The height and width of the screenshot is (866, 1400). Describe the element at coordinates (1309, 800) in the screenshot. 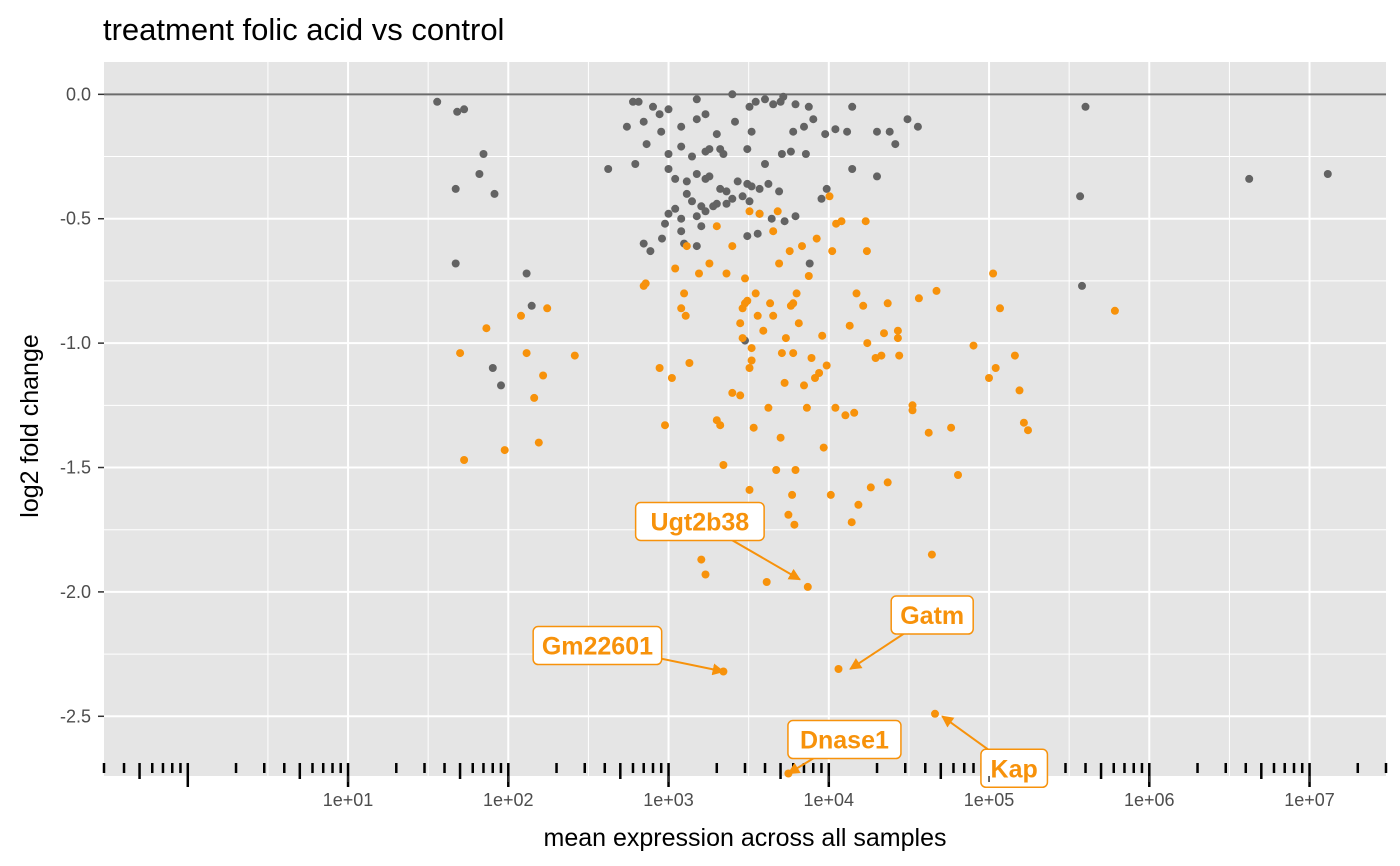

I see `x-tick-label: 1e+07` at that location.